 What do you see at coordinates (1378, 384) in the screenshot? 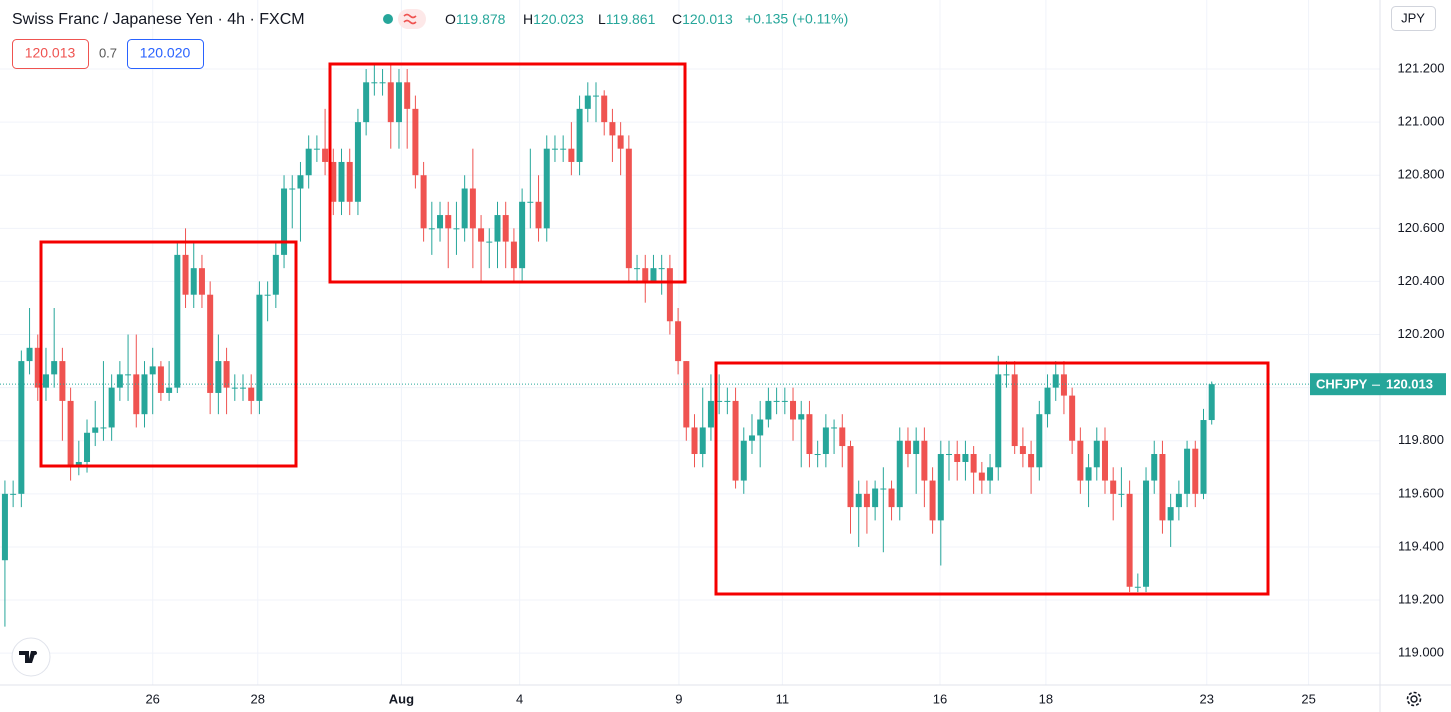
I see `last-price-tag` at bounding box center [1378, 384].